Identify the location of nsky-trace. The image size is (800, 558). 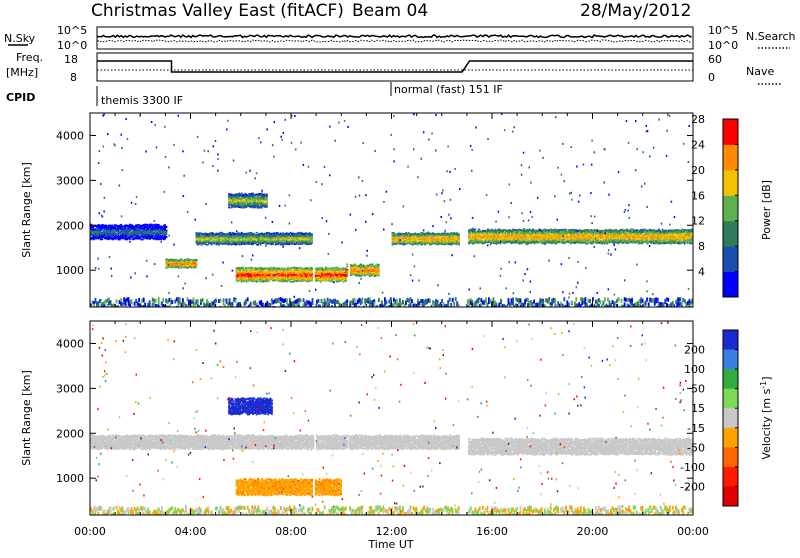
(395, 36).